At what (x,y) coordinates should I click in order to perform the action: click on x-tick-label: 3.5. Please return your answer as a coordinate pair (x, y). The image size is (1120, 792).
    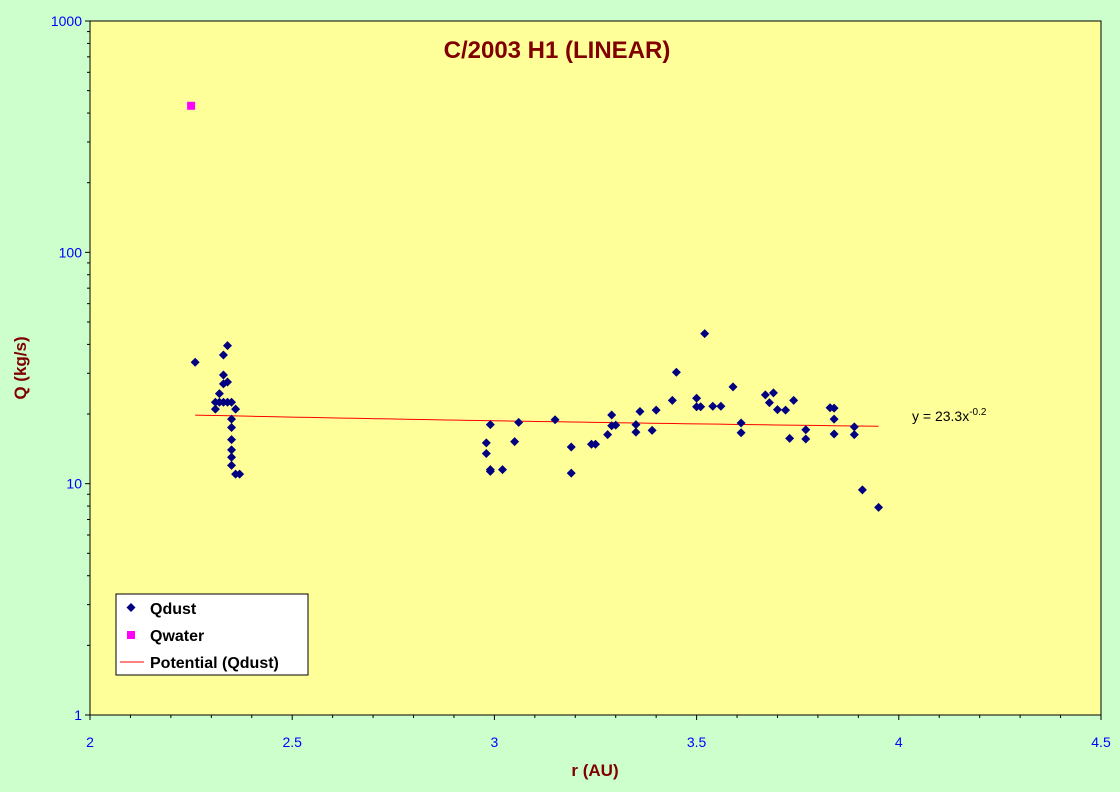
    Looking at the image, I should click on (697, 742).